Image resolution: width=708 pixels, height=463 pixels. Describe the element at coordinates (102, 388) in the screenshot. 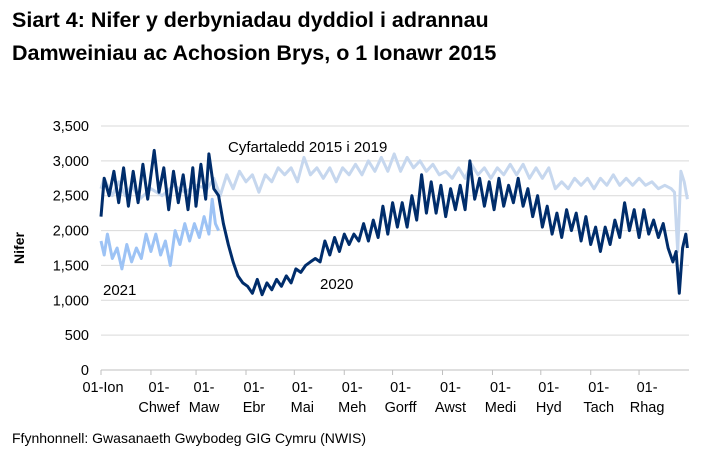

I see `x-tick-label: 01-Ion` at that location.